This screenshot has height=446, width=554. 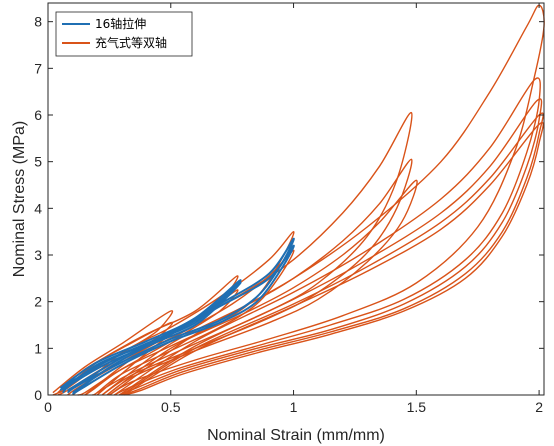 I want to click on y-tick-label: 5, so click(x=38, y=162).